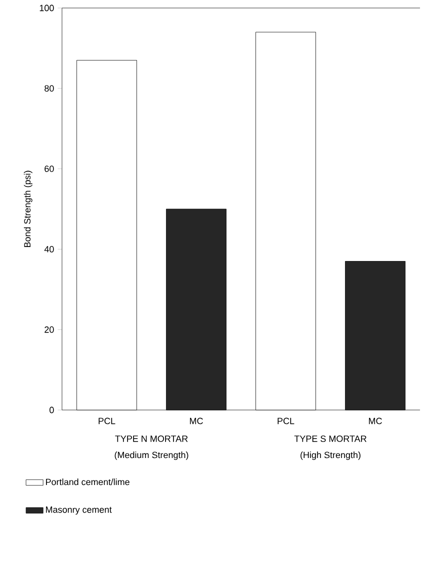 This screenshot has height=567, width=424. What do you see at coordinates (151, 439) in the screenshot?
I see `text: TYPE N MORTAR` at bounding box center [151, 439].